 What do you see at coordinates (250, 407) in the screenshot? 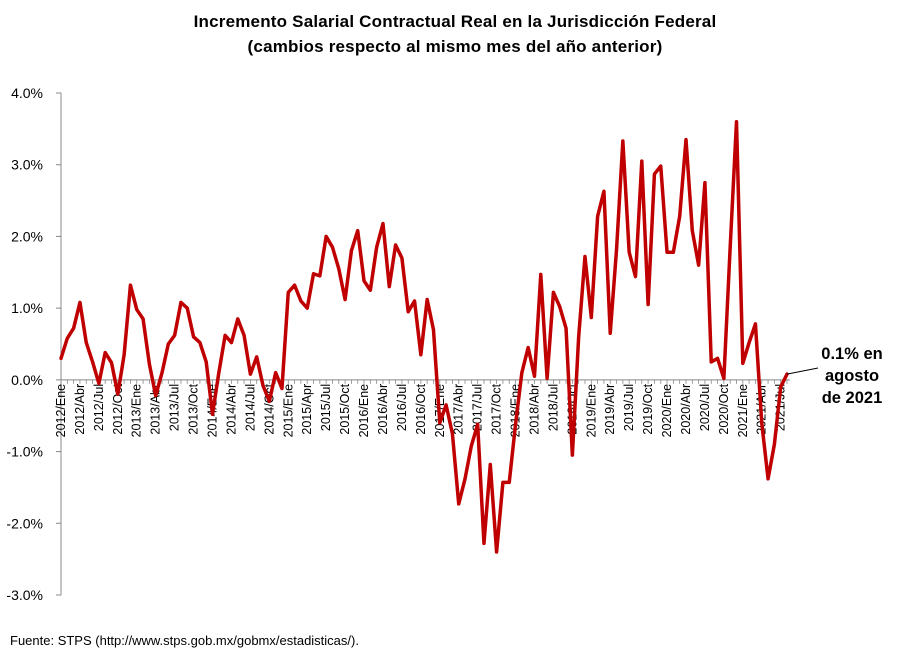
I see `x-tick-label: 2014/Jul` at bounding box center [250, 407].